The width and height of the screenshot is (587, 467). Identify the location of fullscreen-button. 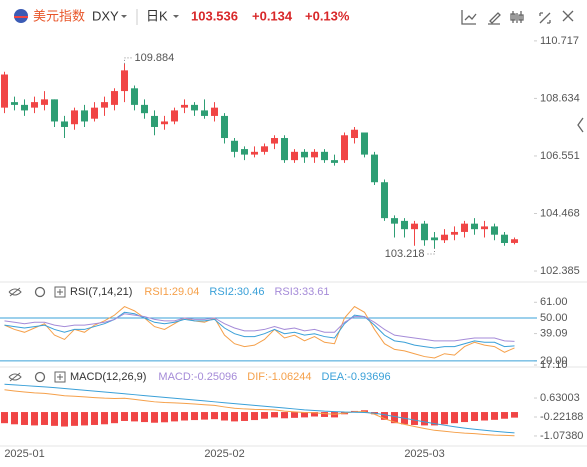
(545, 18).